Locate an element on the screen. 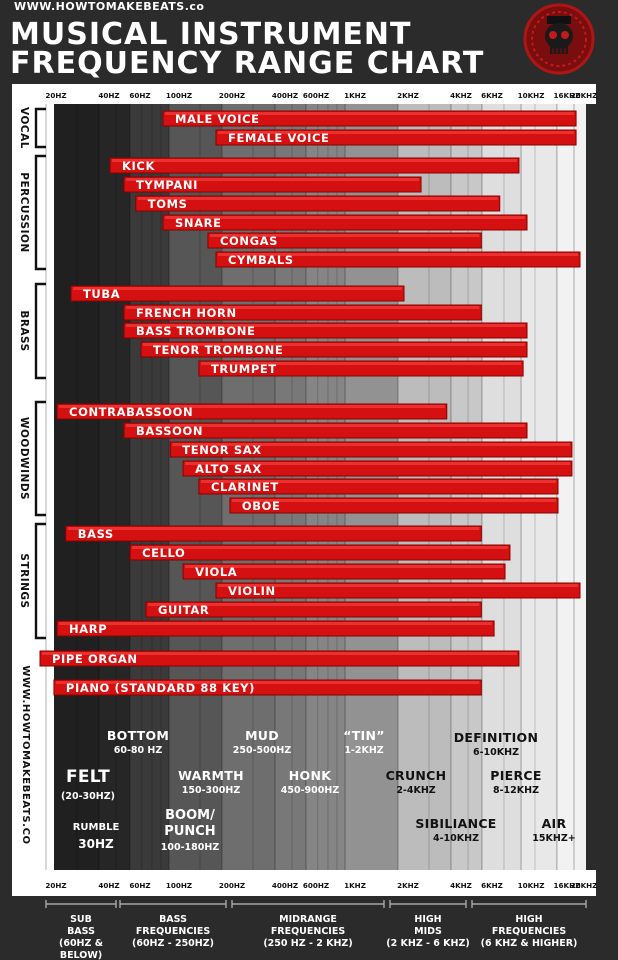 Image resolution: width=618 pixels, height=960 pixels. zone-label-sub: 1-2KHZ is located at coordinates (363, 750).